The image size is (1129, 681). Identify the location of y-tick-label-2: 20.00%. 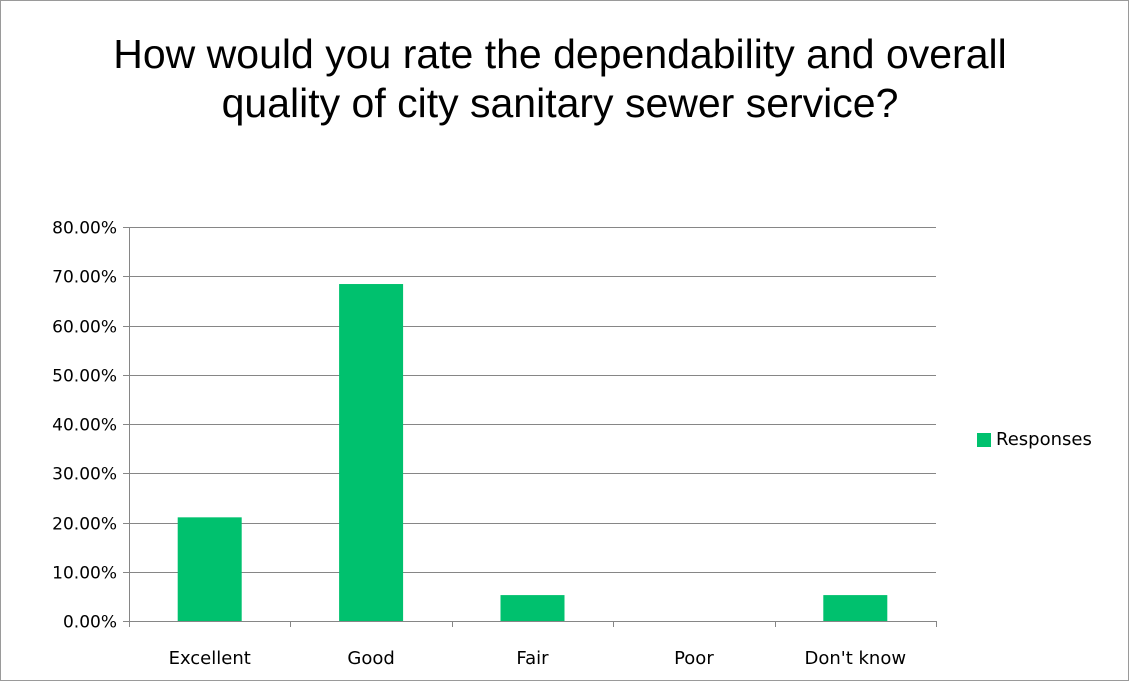
(84, 525).